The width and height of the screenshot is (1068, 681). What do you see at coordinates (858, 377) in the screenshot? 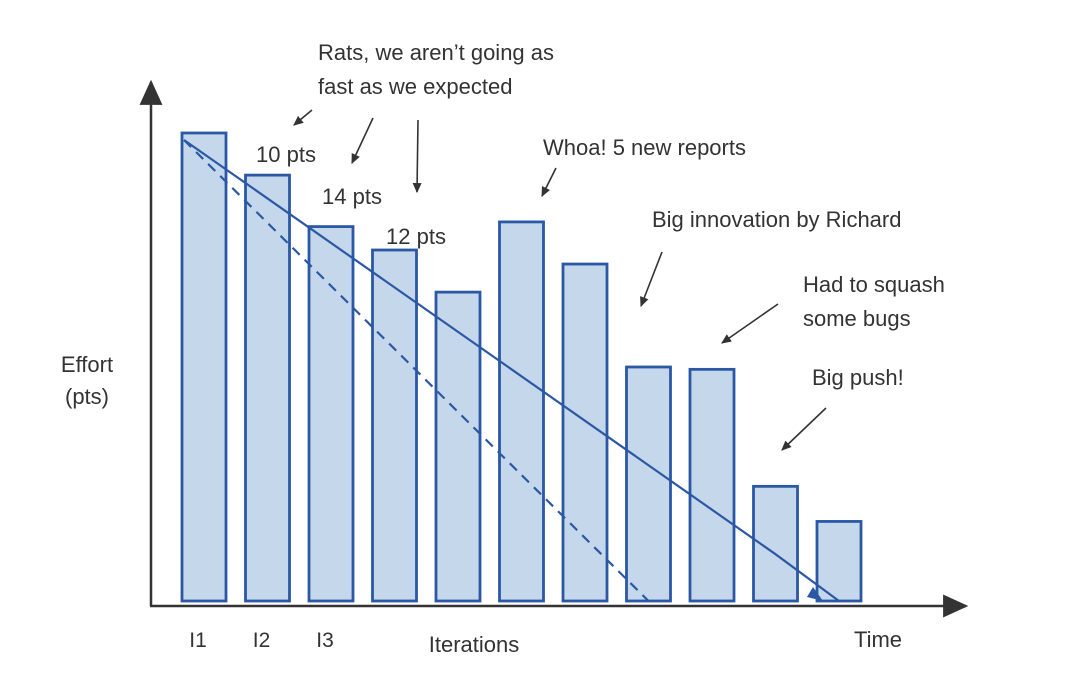
I see `annotation-push: Big push!` at bounding box center [858, 377].